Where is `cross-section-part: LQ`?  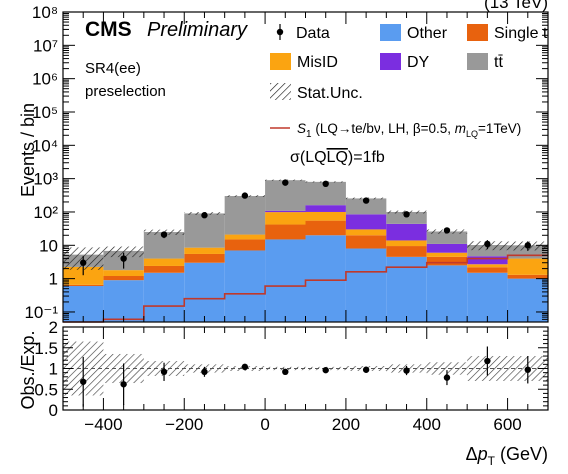 cross-section-part: LQ is located at coordinates (337, 157).